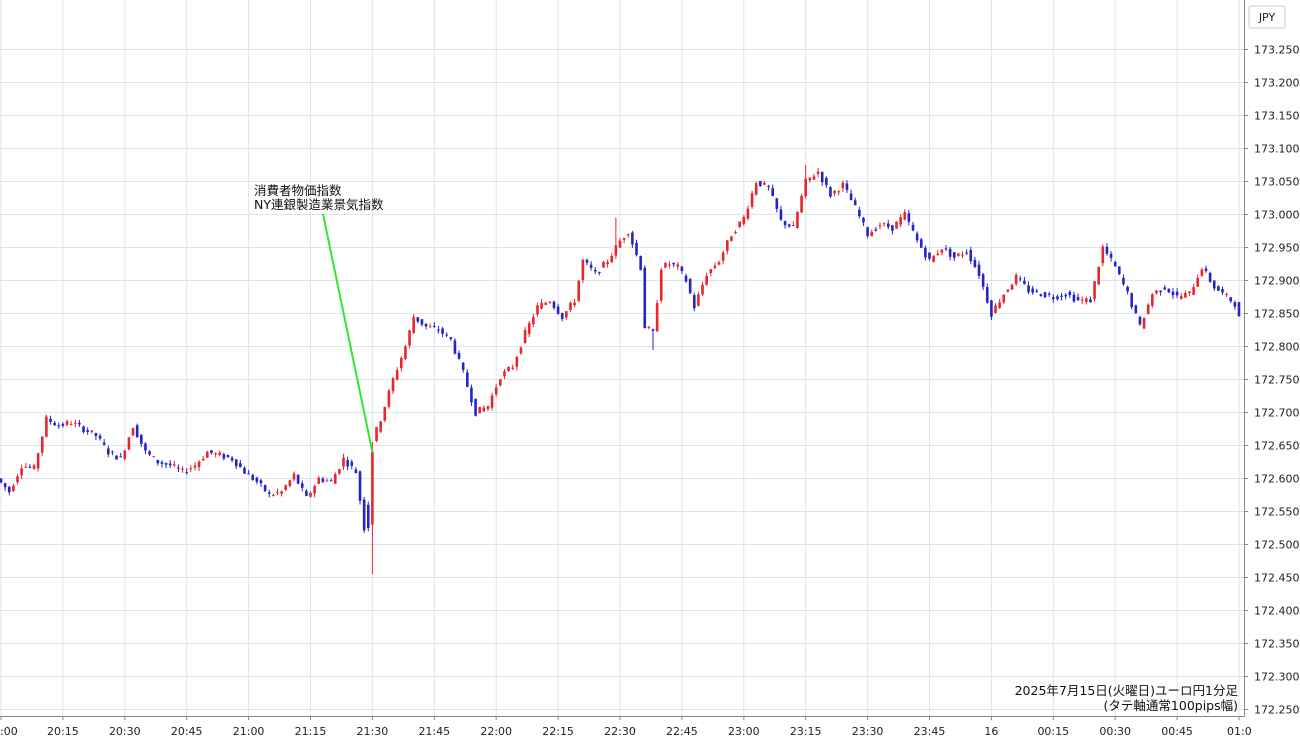  Describe the element at coordinates (1272, 372) in the screenshot. I see `y-axis-panel` at that location.